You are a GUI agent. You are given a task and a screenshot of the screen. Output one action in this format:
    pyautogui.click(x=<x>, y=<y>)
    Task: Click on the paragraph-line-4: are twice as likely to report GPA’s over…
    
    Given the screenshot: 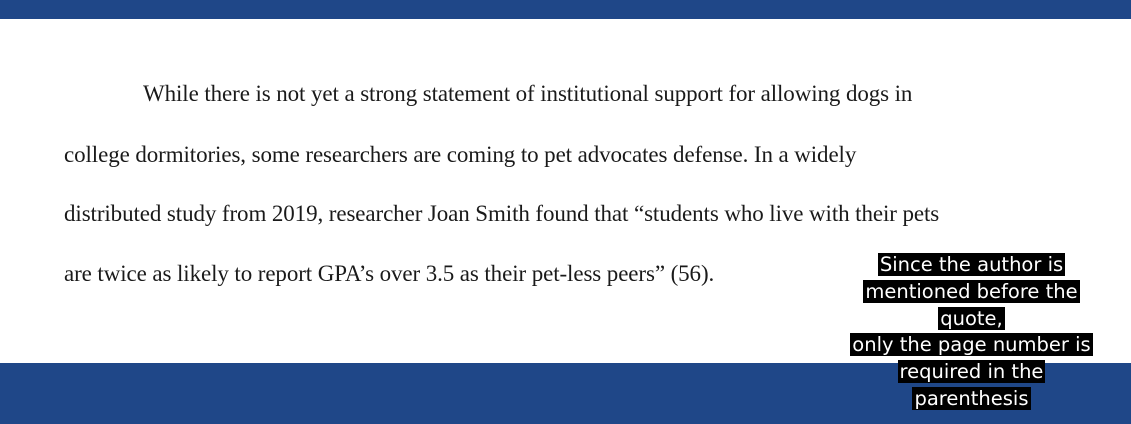 What is the action you would take?
    pyautogui.click(x=389, y=273)
    